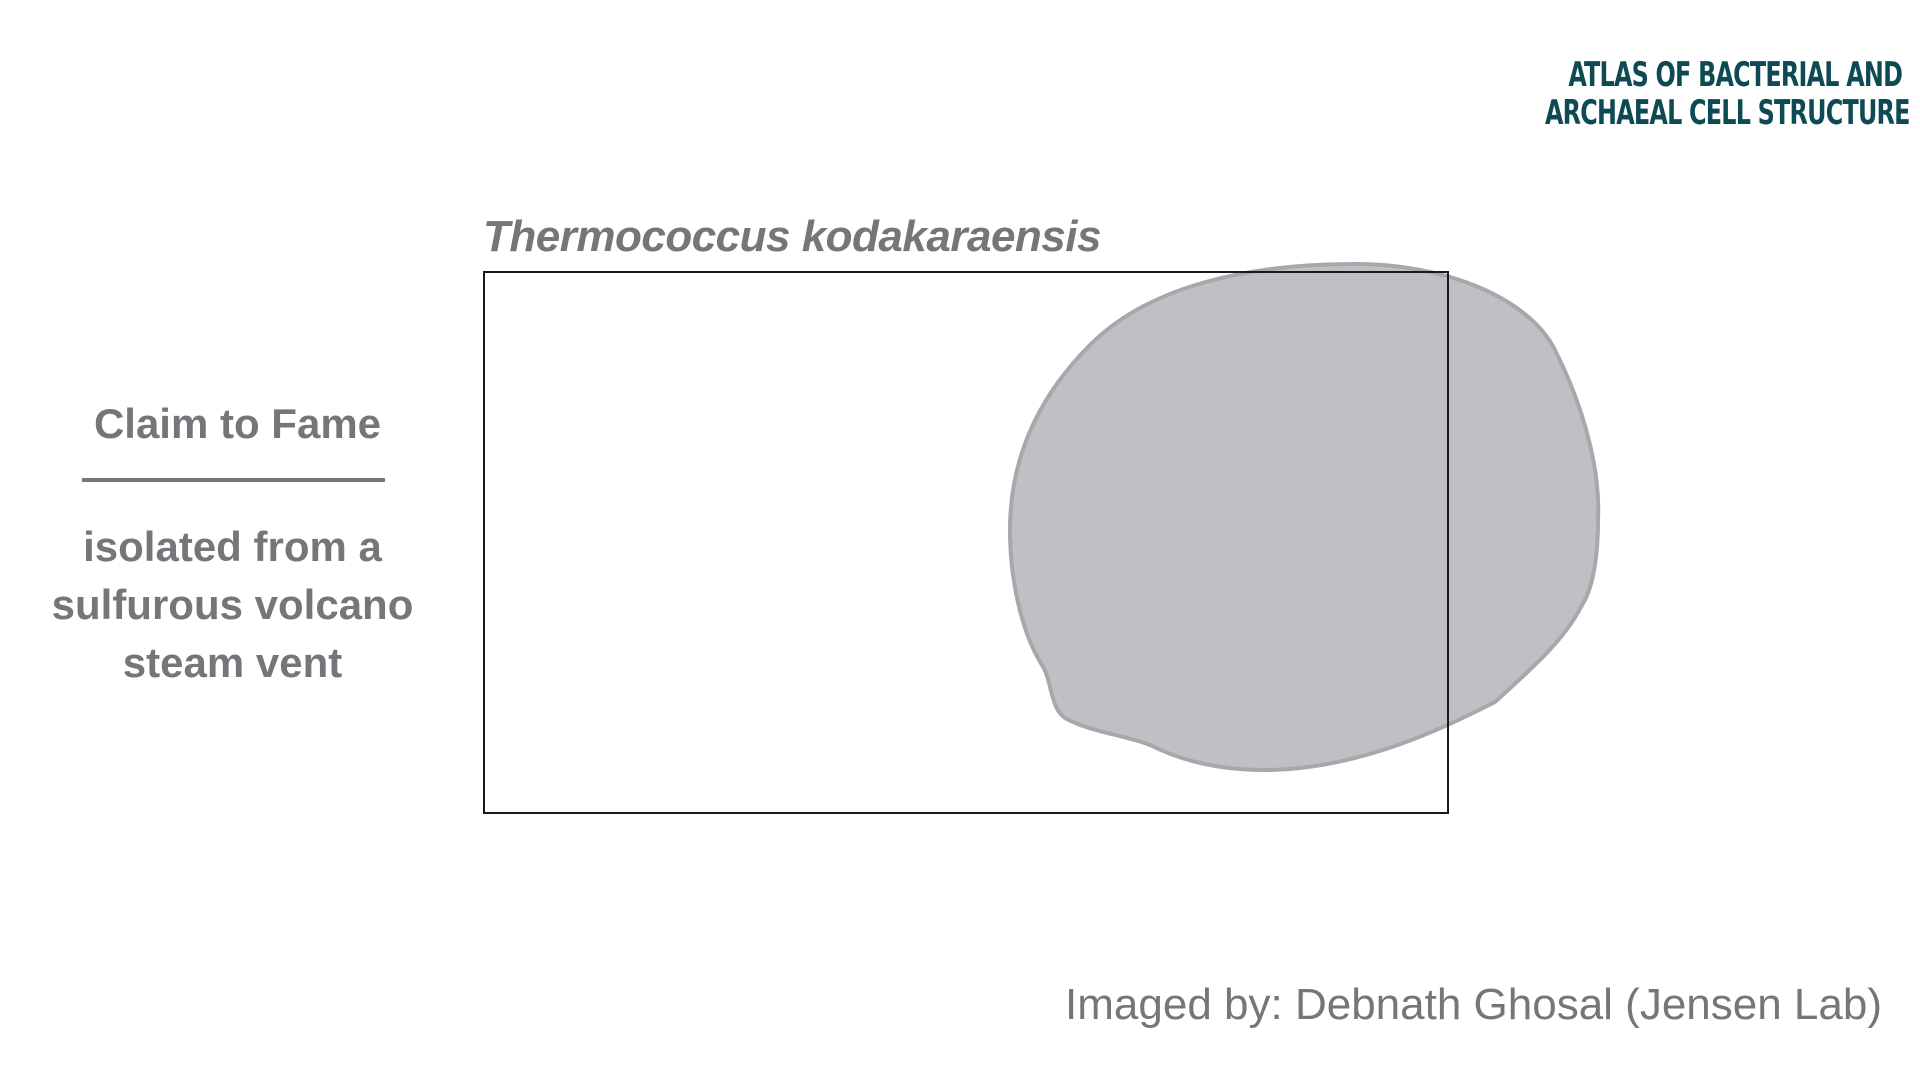 This screenshot has height=1080, width=1920. I want to click on logo-line-1: ATLAS OF BACTERIAL AND, so click(1735, 75).